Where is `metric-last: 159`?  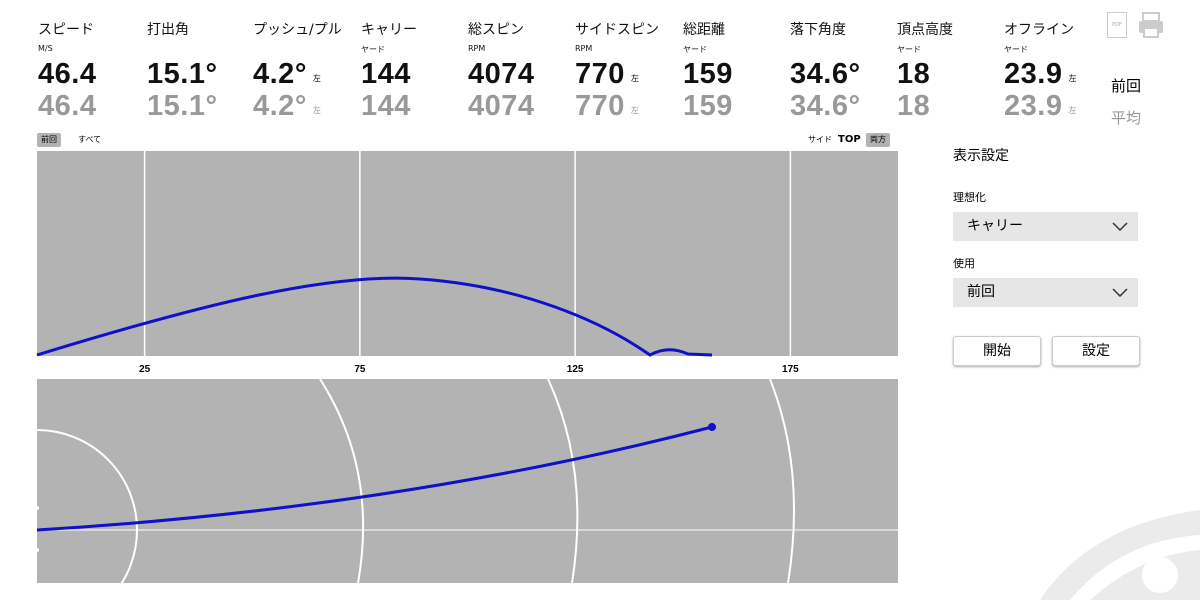 metric-last: 159 is located at coordinates (708, 74).